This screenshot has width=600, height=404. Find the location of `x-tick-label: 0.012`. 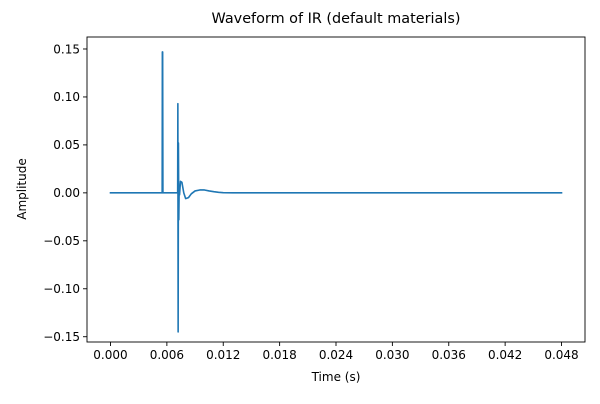

x-tick-label: 0.012 is located at coordinates (223, 355).